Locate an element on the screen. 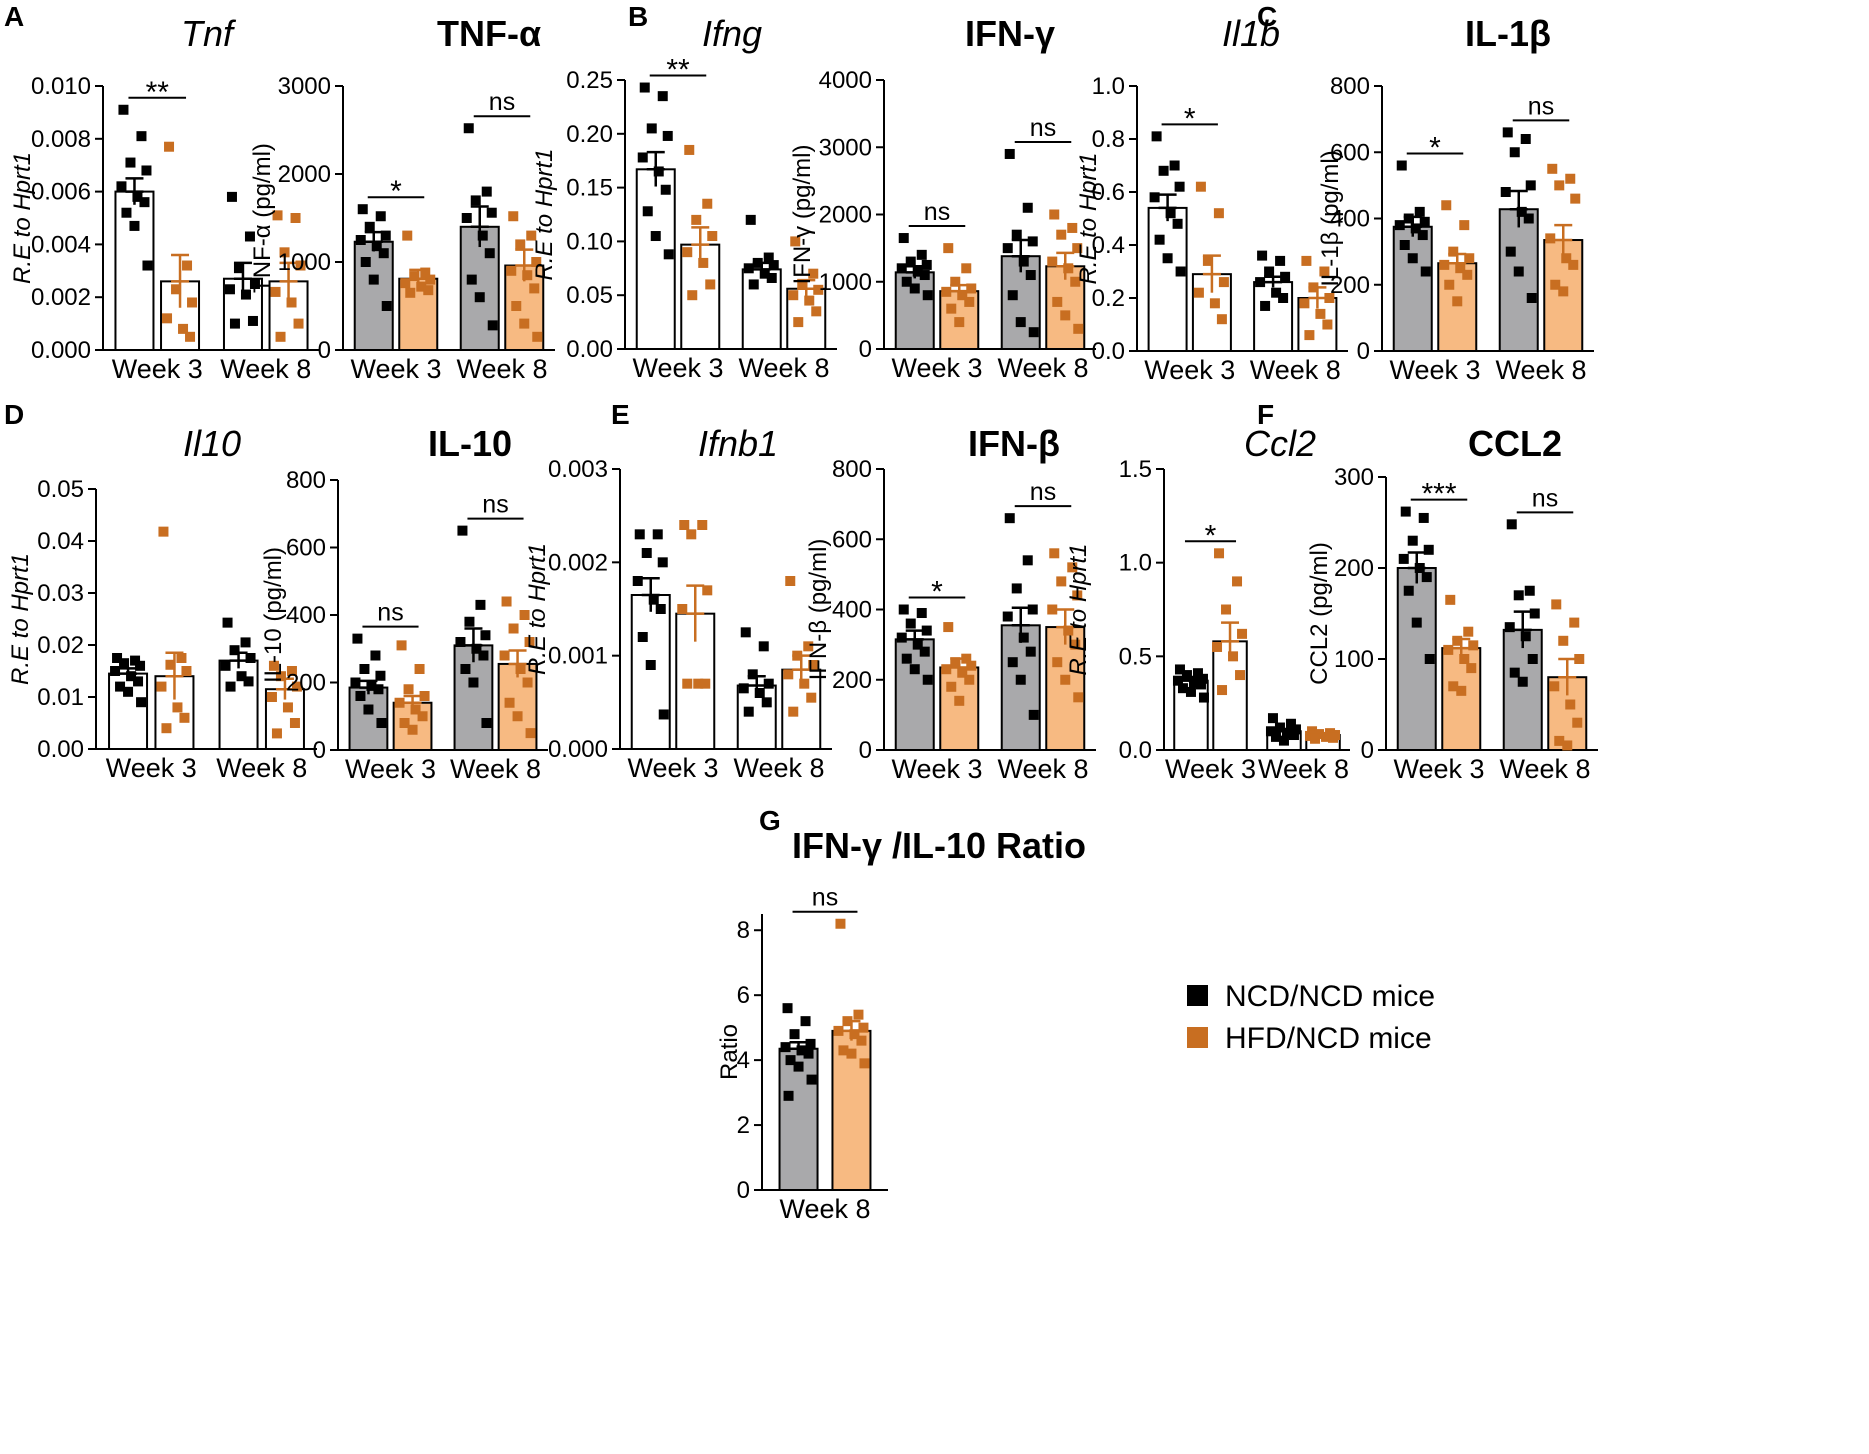 The height and width of the screenshot is (1454, 1869). legend-swatch-hfd is located at coordinates (1197, 1037).